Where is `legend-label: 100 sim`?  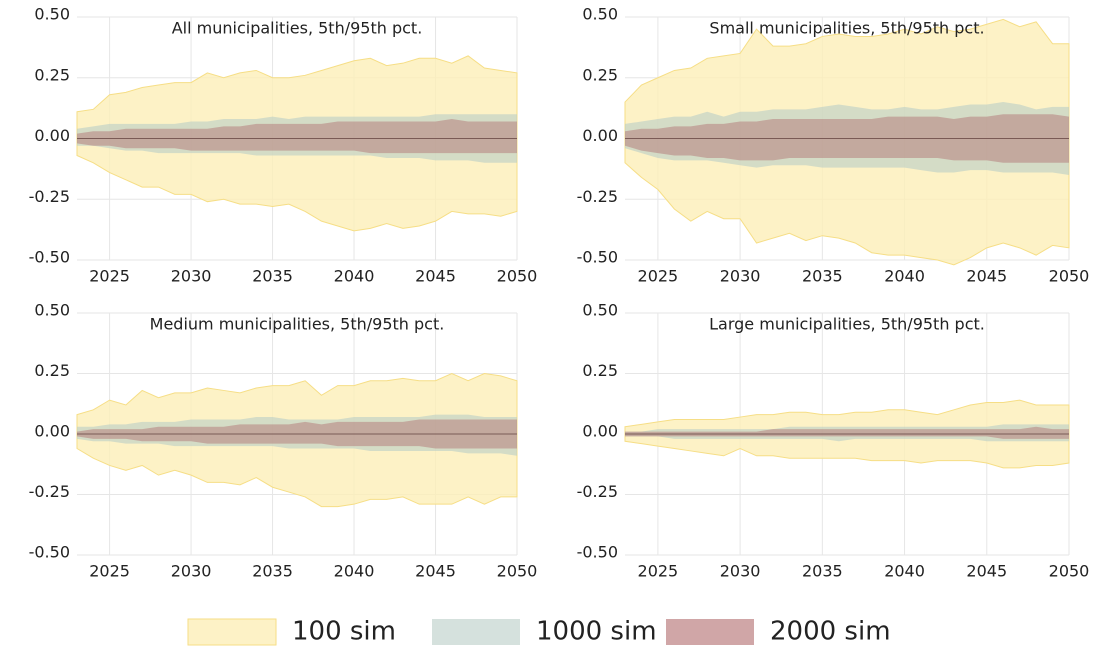 legend-label: 100 sim is located at coordinates (344, 632).